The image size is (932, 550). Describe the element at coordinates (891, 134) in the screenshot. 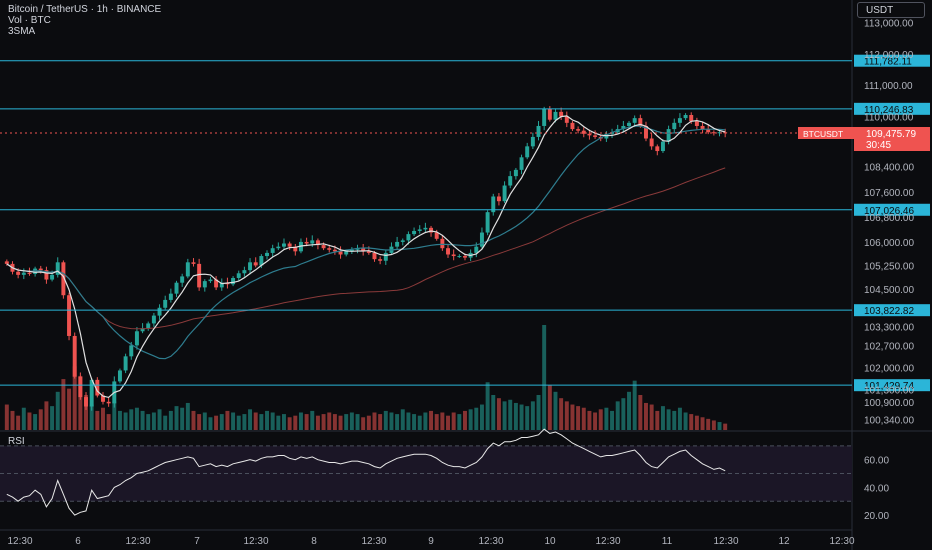

I see `last-price-label: 109,475.79` at that location.